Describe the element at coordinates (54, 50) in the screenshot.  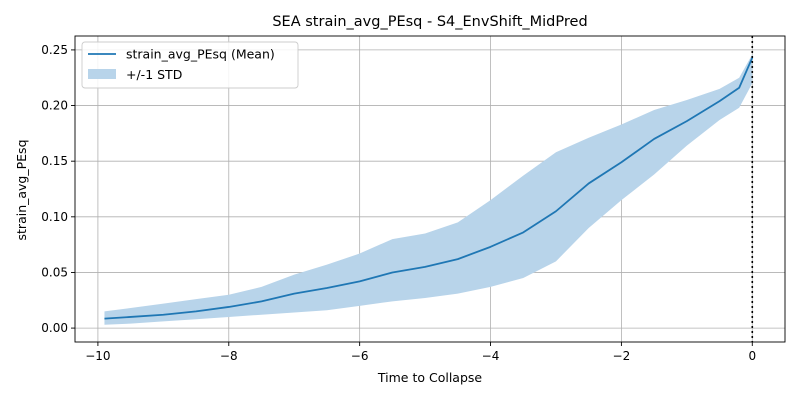
I see `y-tick-label: 0.25` at that location.